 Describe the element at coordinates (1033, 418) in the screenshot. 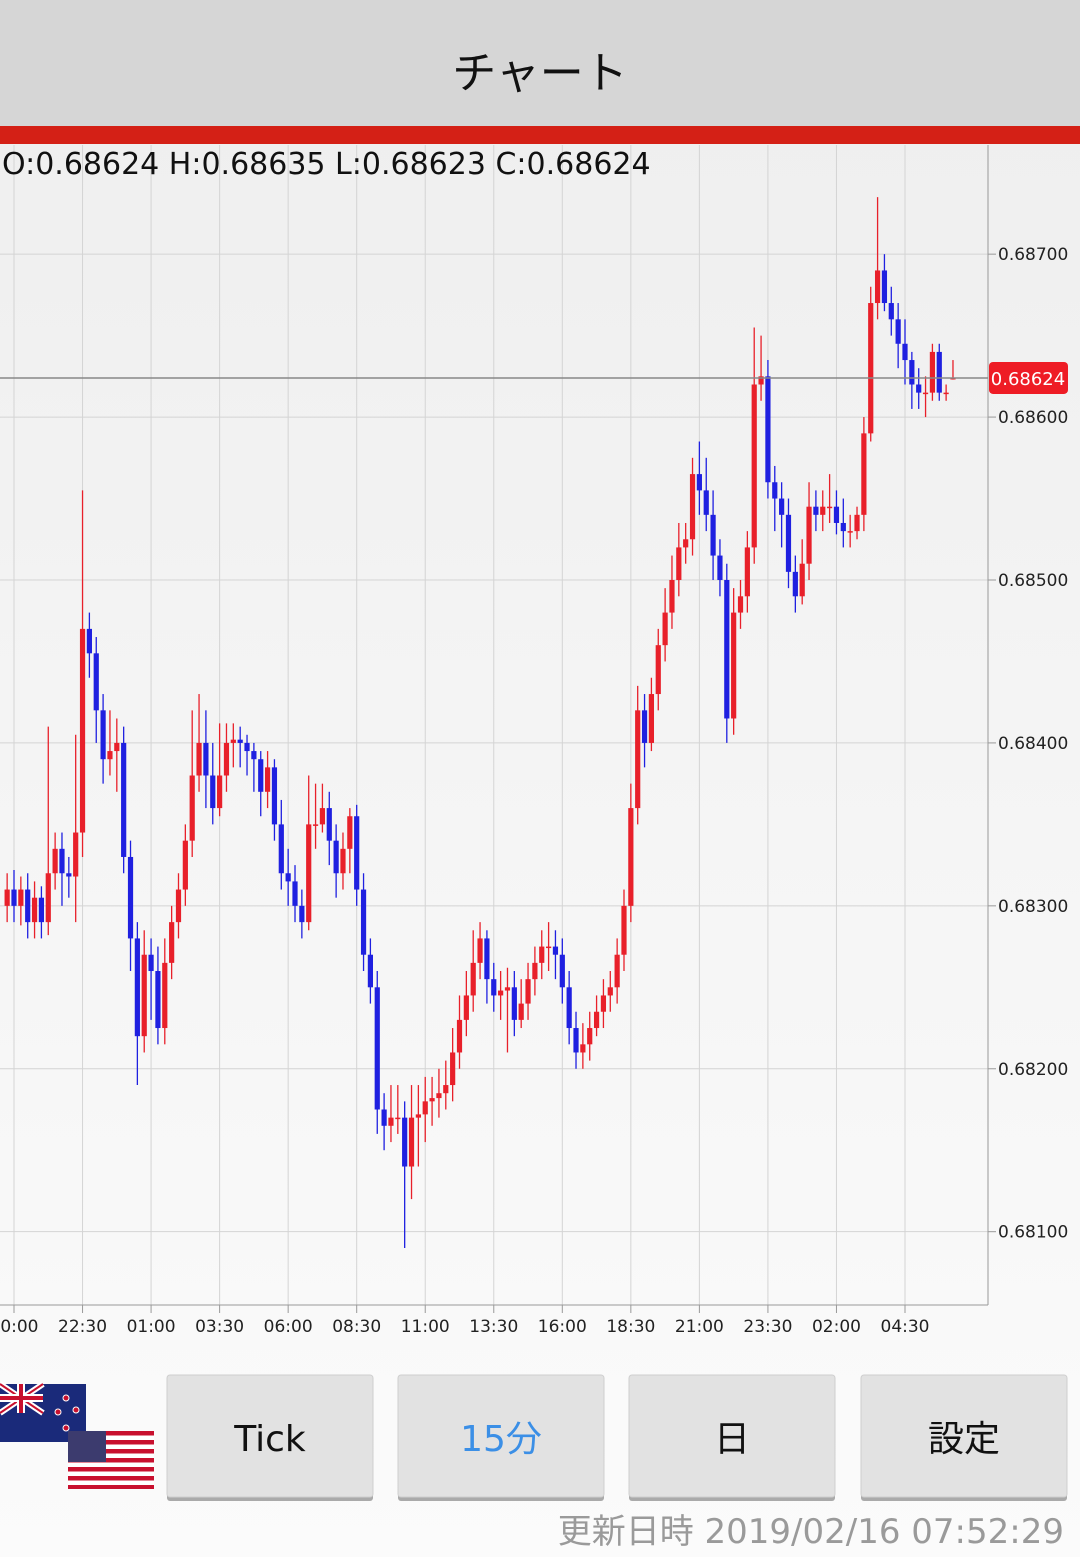

I see `y-tick-label: 0.68600` at that location.